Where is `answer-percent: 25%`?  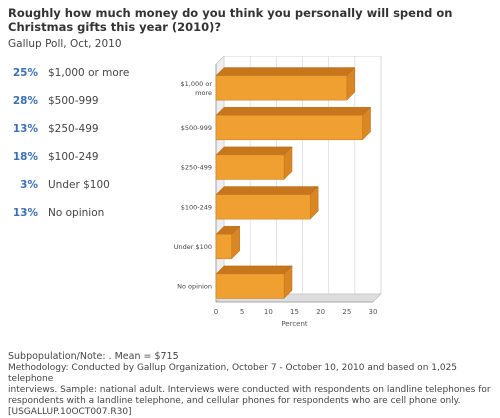
answer-percent: 25% is located at coordinates (25, 73).